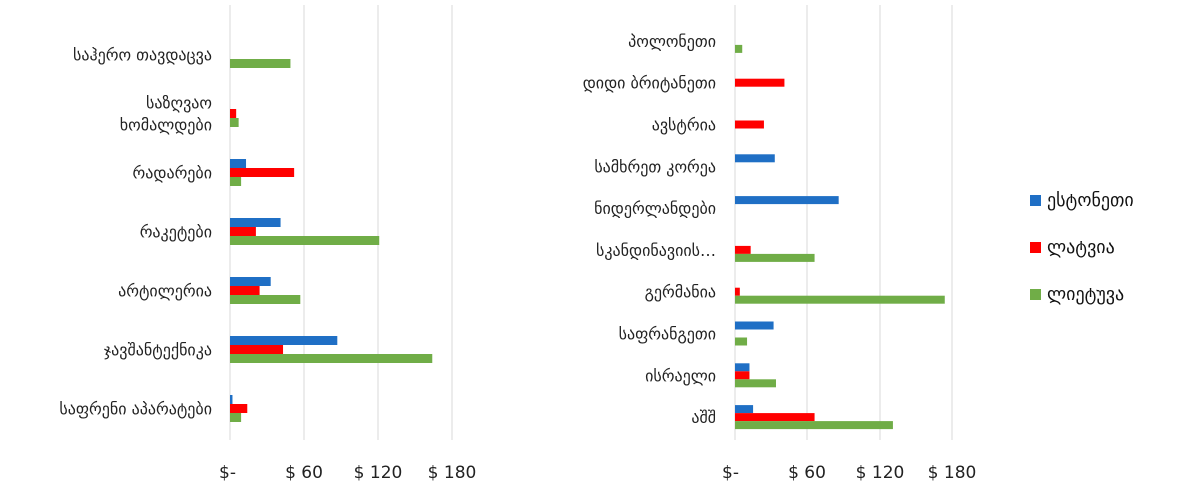 The width and height of the screenshot is (1191, 488). What do you see at coordinates (135, 409) in the screenshot?
I see `category-label: საფრენი აპარატები` at bounding box center [135, 409].